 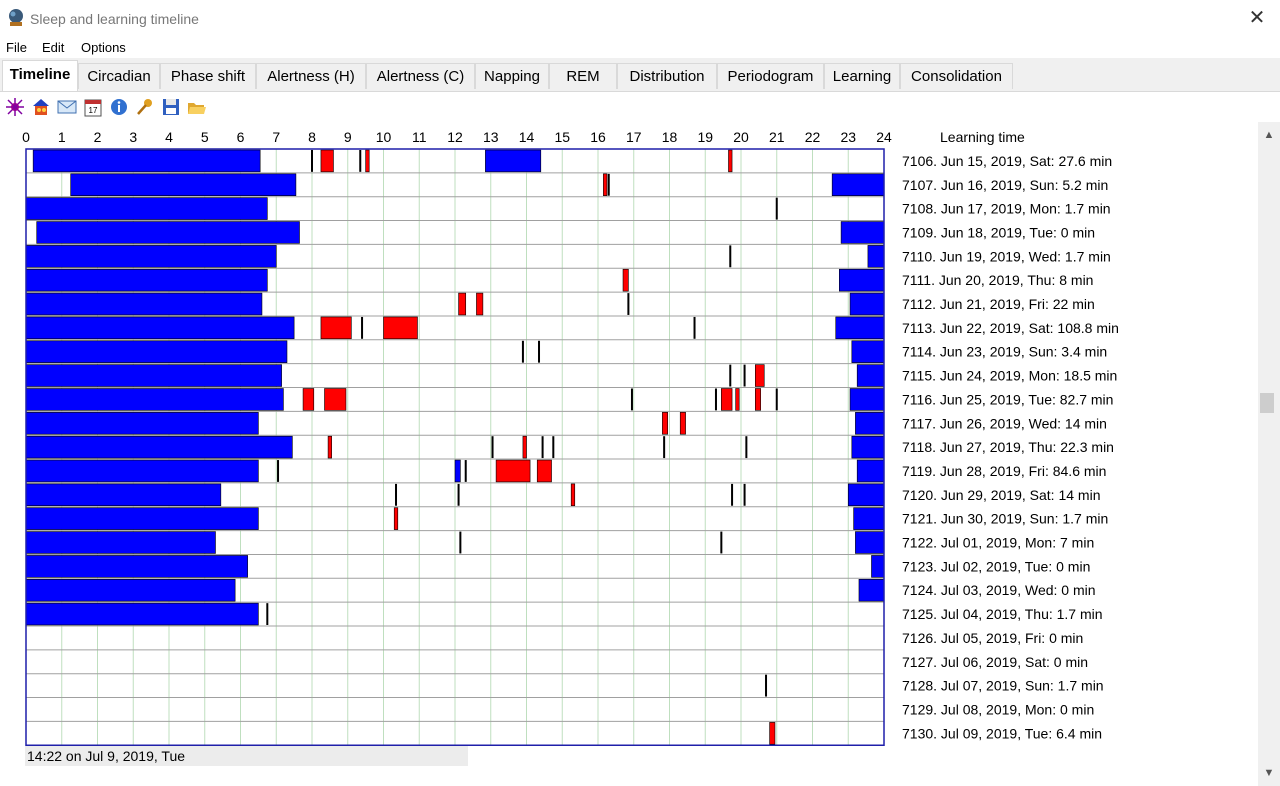 What do you see at coordinates (998, 543) in the screenshot?
I see `day-learning-label: 7122. Jul 01, 2019, Mon: 7 min` at bounding box center [998, 543].